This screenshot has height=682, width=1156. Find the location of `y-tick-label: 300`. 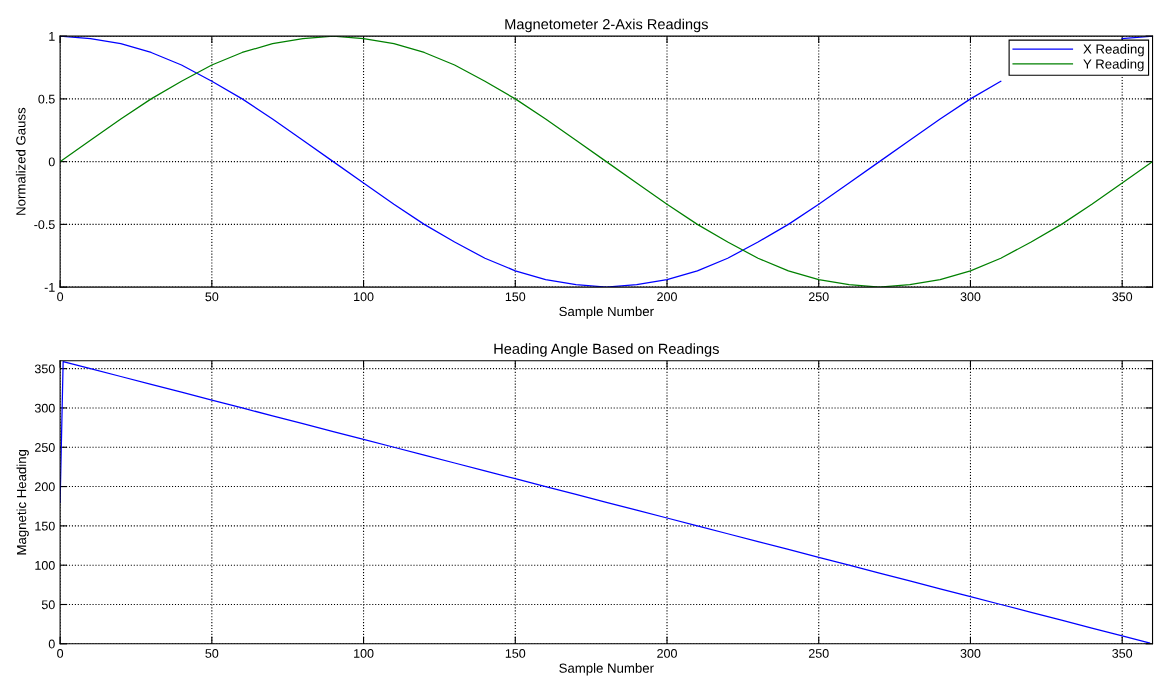

y-tick-label: 300 is located at coordinates (44, 408).